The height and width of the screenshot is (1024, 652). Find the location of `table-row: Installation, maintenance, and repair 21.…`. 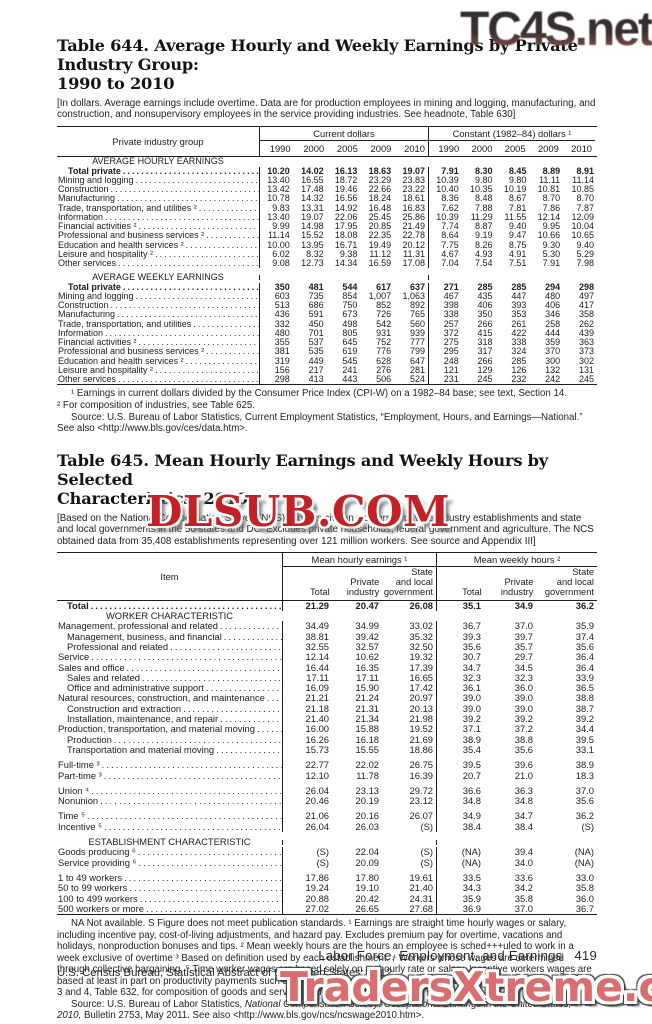

table-row: Installation, maintenance, and repair 21.… is located at coordinates (327, 719).